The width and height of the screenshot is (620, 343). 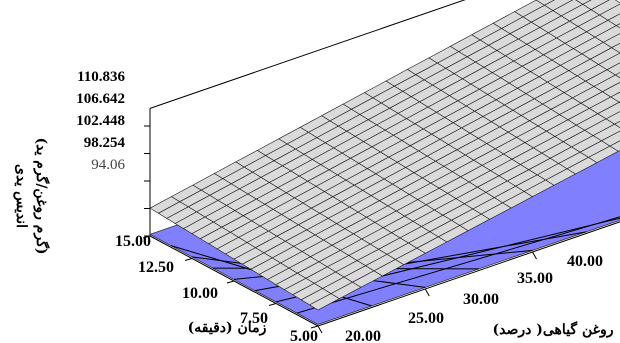 I want to click on z-axis-title-unit: (گرم روغن/گرم ید), so click(x=41, y=196).